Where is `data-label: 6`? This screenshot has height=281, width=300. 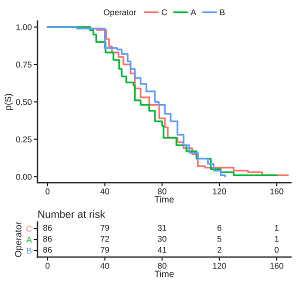 data-label: 6 is located at coordinates (219, 227).